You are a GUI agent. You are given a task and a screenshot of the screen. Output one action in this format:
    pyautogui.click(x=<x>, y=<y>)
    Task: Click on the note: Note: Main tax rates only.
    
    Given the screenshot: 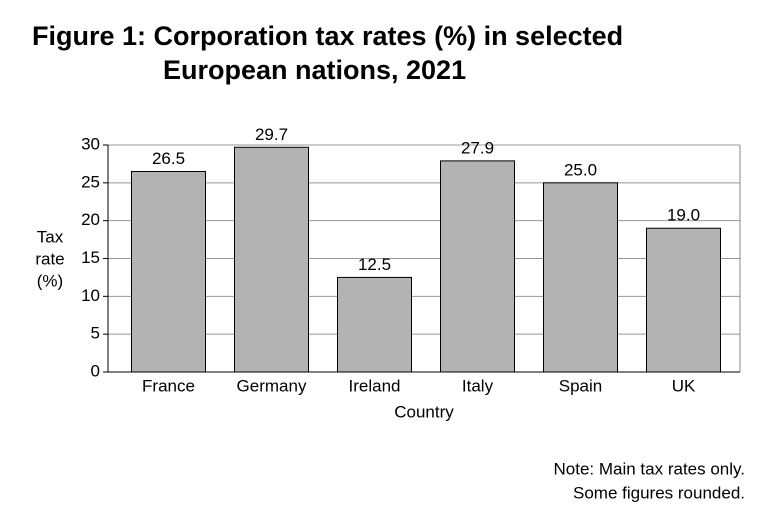 What is the action you would take?
    pyautogui.click(x=650, y=468)
    